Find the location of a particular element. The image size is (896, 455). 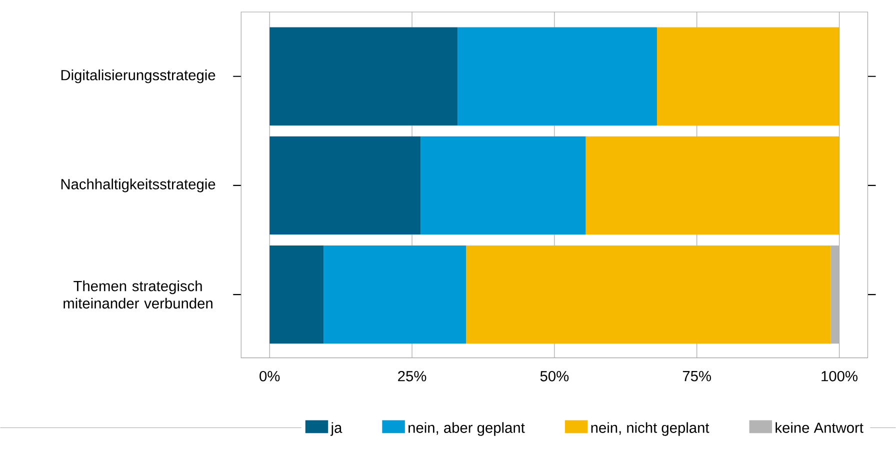

y-tick-label: Nachhaltigkeitsstrategie is located at coordinates (138, 185).